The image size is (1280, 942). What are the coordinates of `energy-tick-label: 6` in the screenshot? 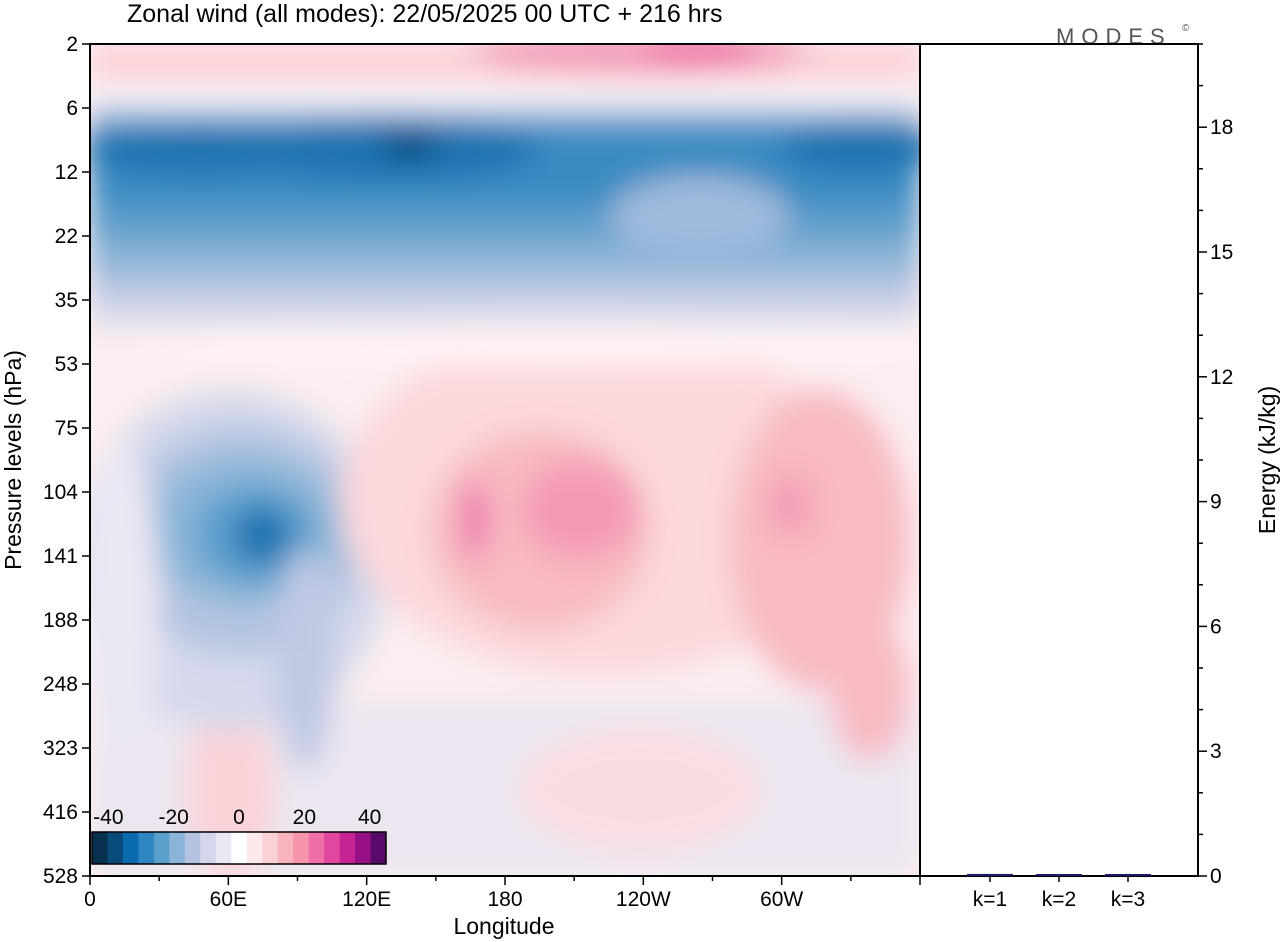 It's located at (1216, 626).